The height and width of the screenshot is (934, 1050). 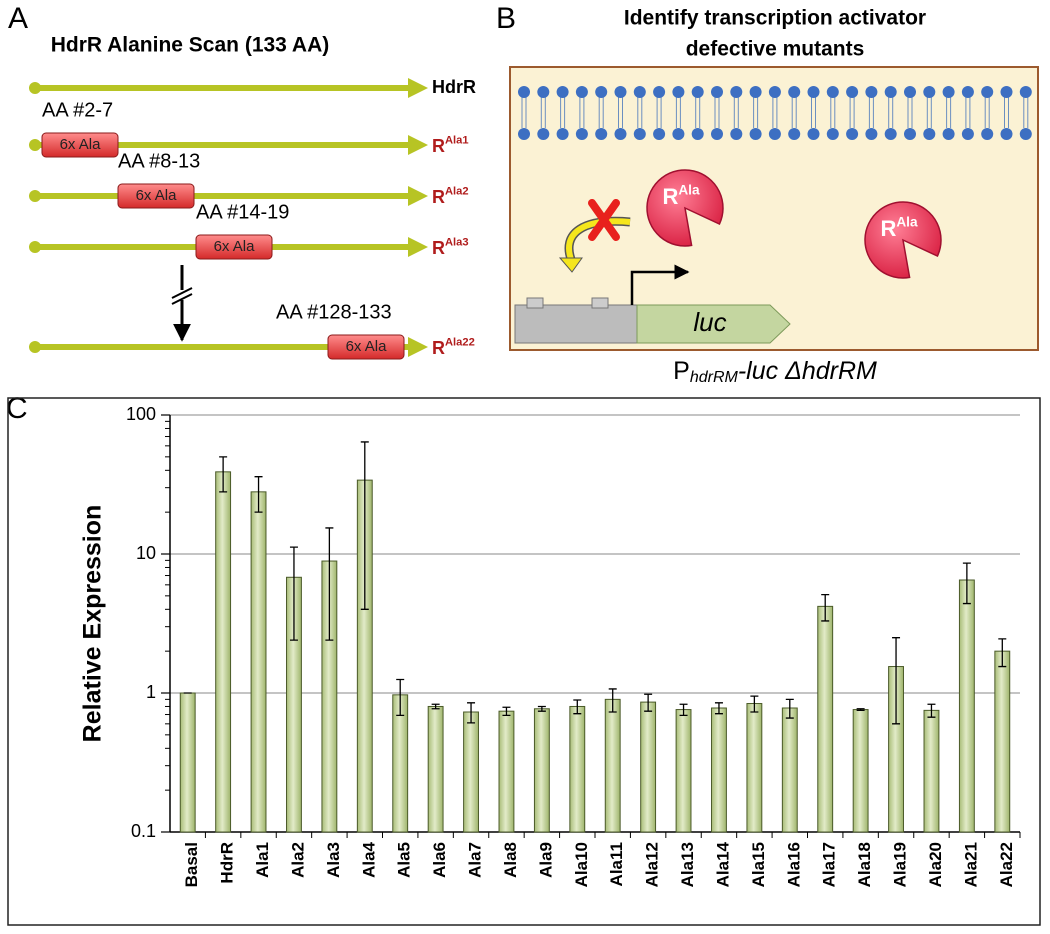 What do you see at coordinates (457, 141) in the screenshot?
I see `protein-sup: Ala1` at bounding box center [457, 141].